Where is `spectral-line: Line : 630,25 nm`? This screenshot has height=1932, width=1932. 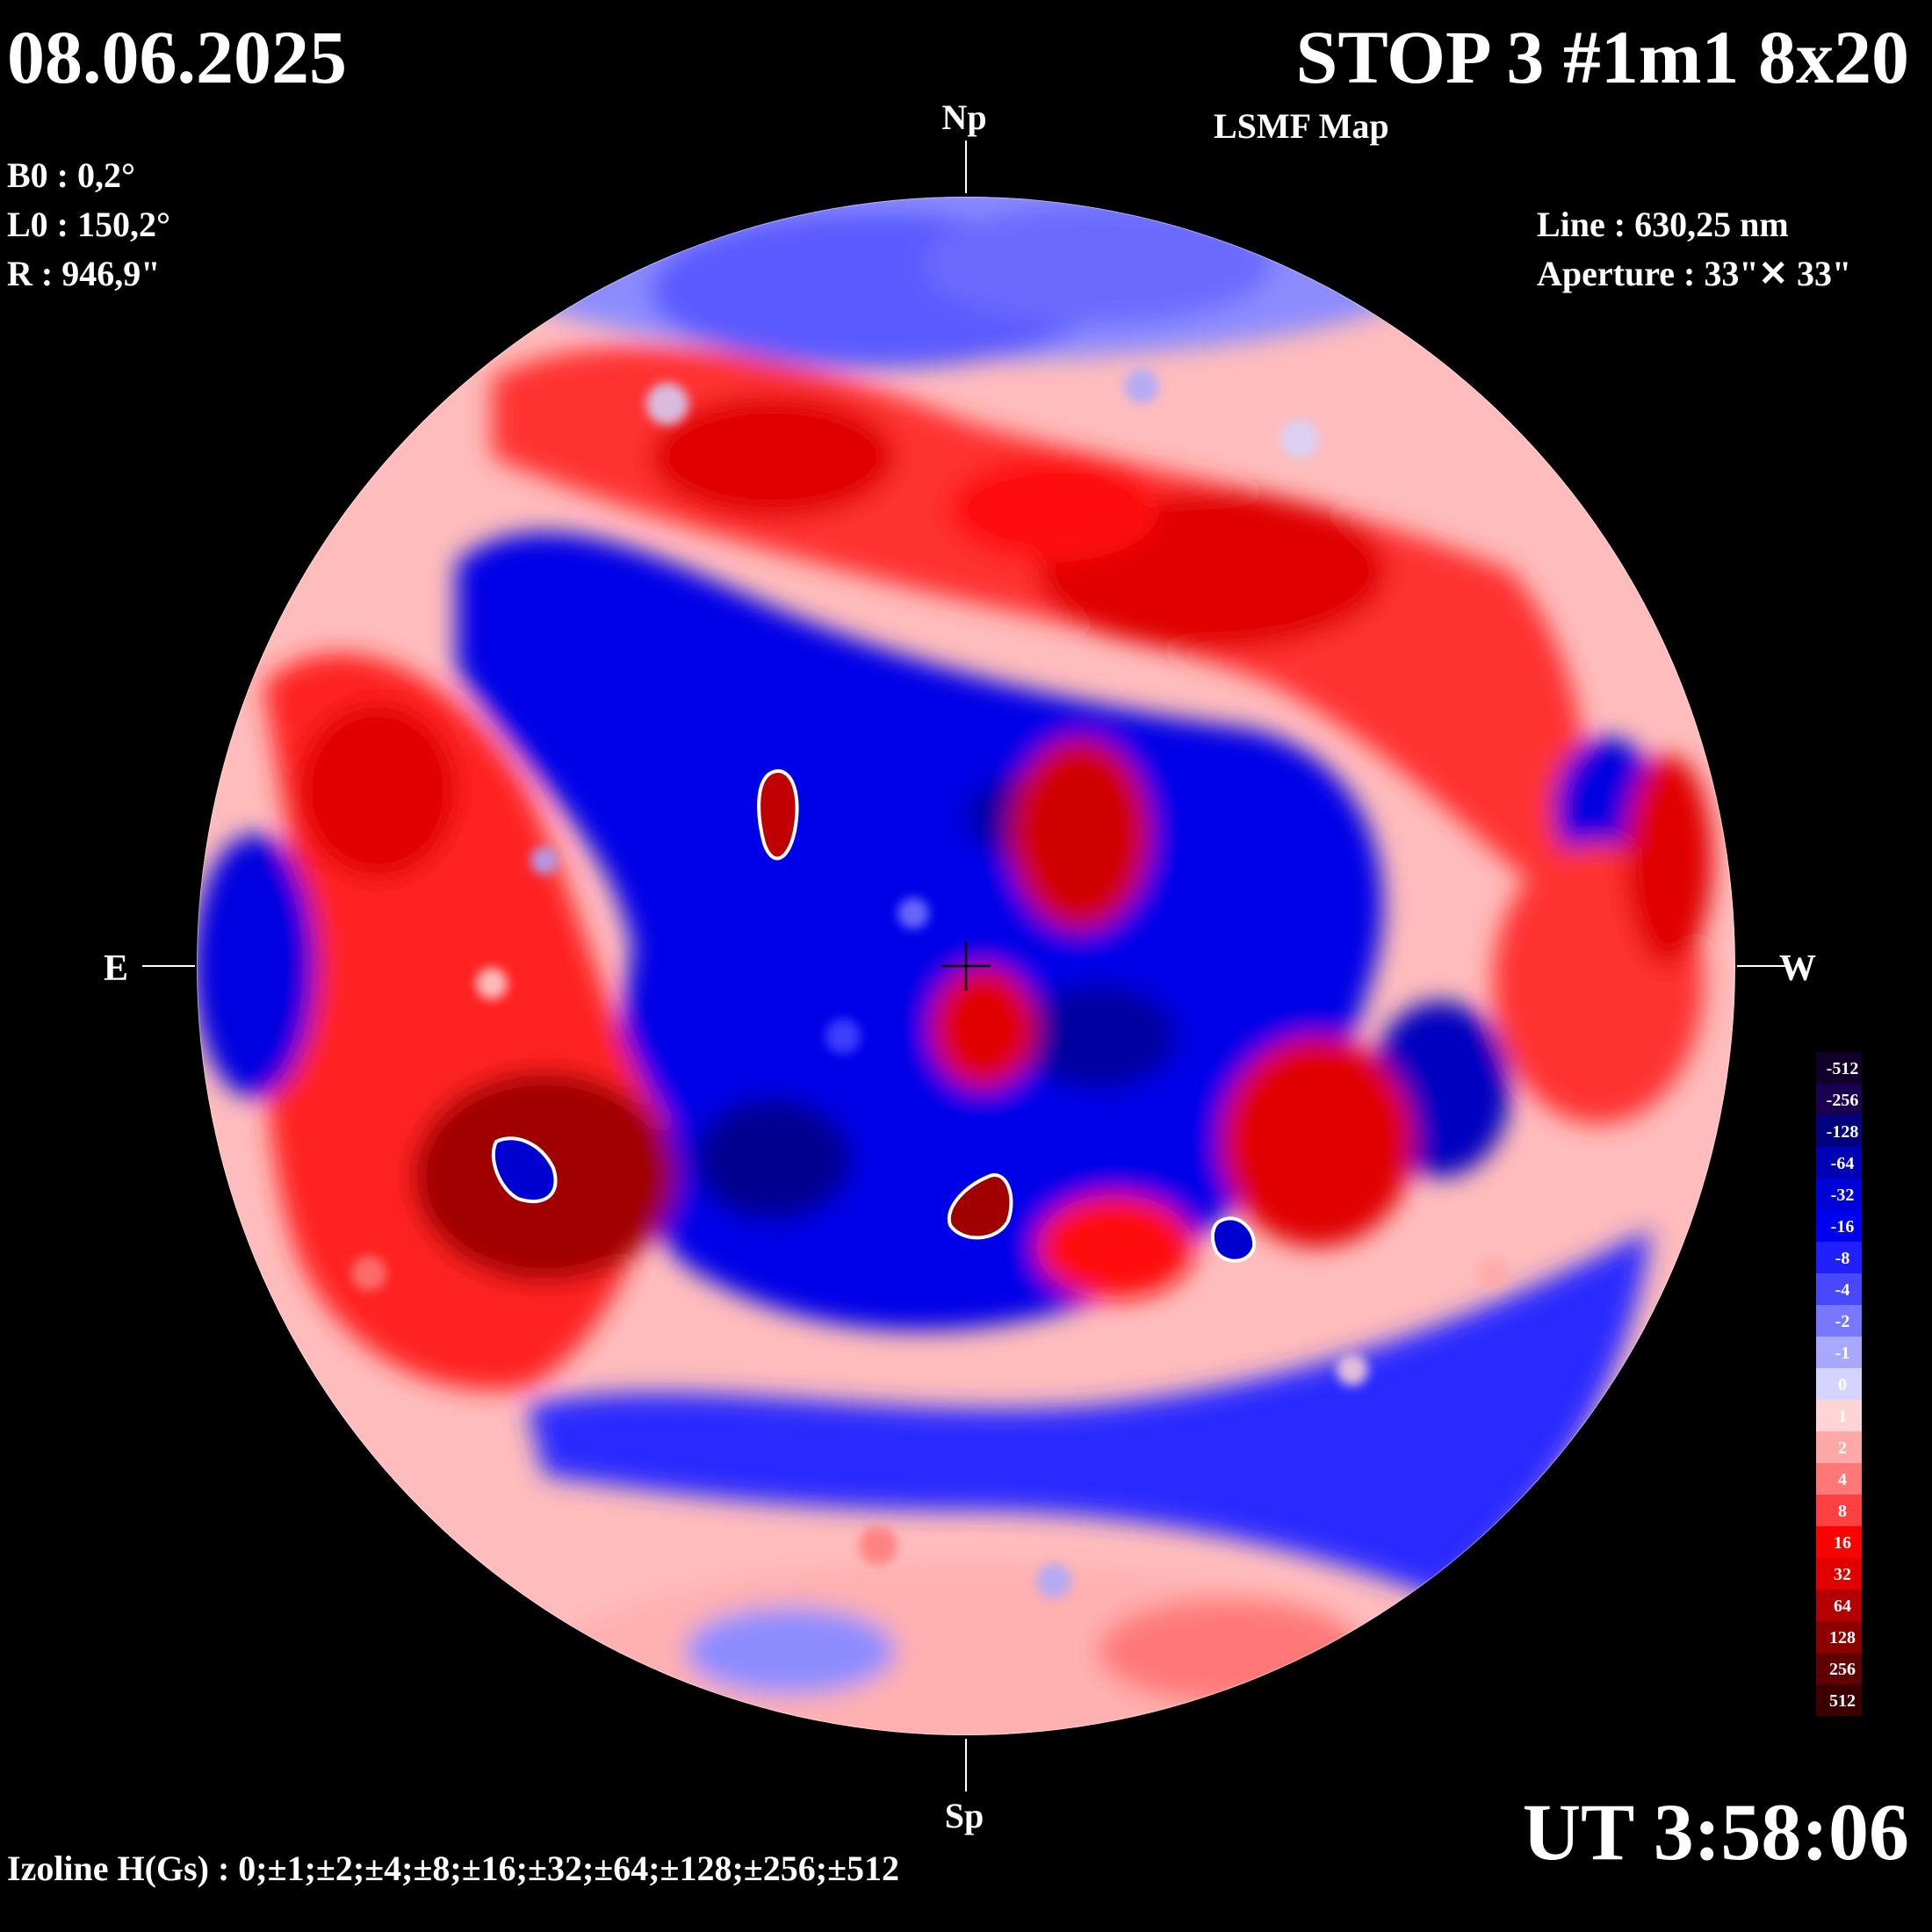
spectral-line: Line : 630,25 nm is located at coordinates (1663, 224).